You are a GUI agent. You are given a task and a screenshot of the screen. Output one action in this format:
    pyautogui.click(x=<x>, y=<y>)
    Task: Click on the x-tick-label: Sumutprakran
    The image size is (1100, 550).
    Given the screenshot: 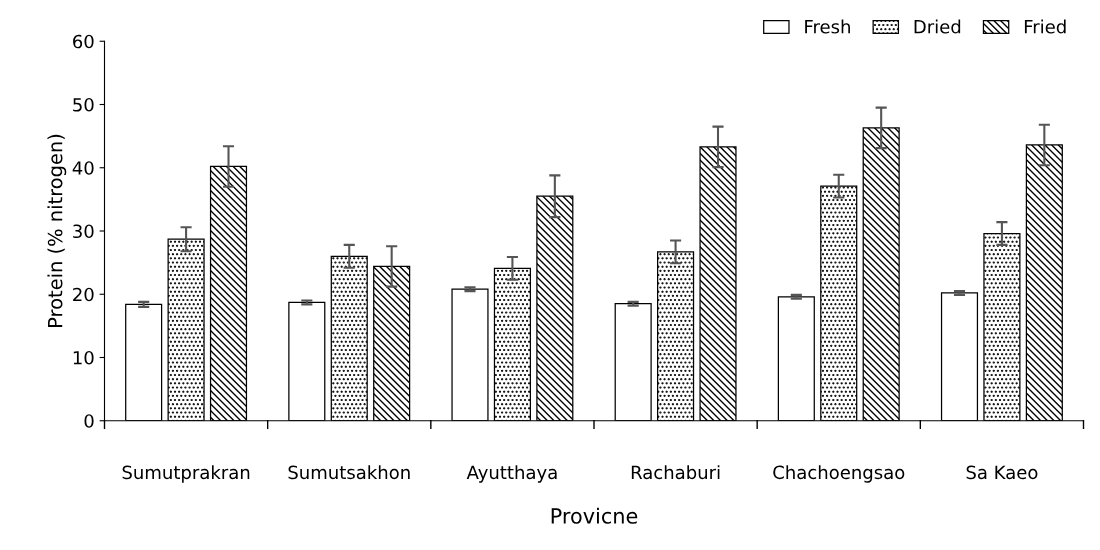 What is the action you would take?
    pyautogui.click(x=186, y=474)
    